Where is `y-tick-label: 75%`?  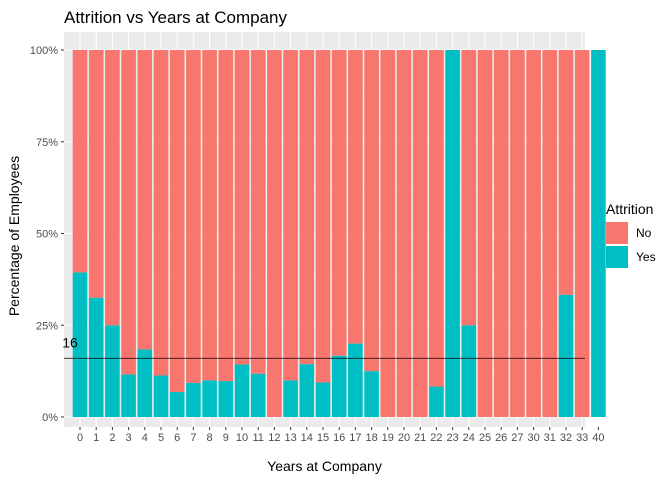
y-tick-label: 75% is located at coordinates (47, 143).